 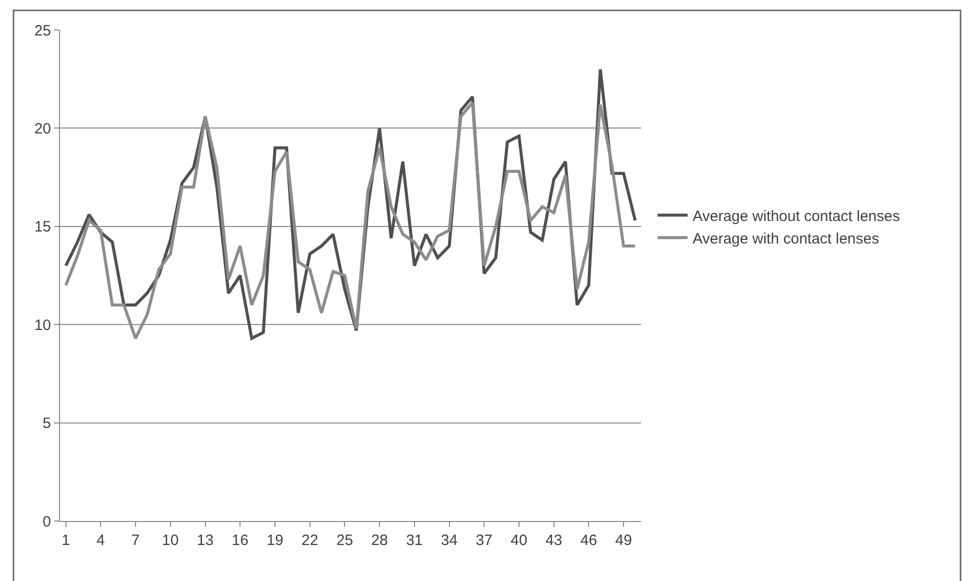 I want to click on x-tick-label: 49, so click(x=623, y=540).